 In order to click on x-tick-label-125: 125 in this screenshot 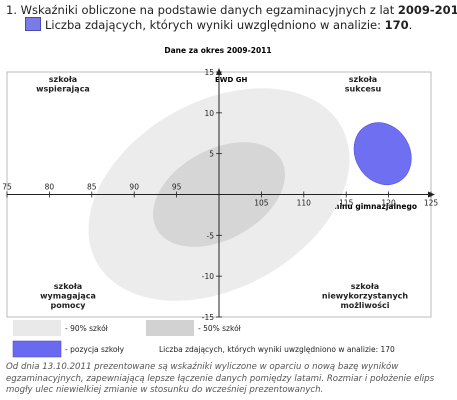, I will do `click(431, 203)`.